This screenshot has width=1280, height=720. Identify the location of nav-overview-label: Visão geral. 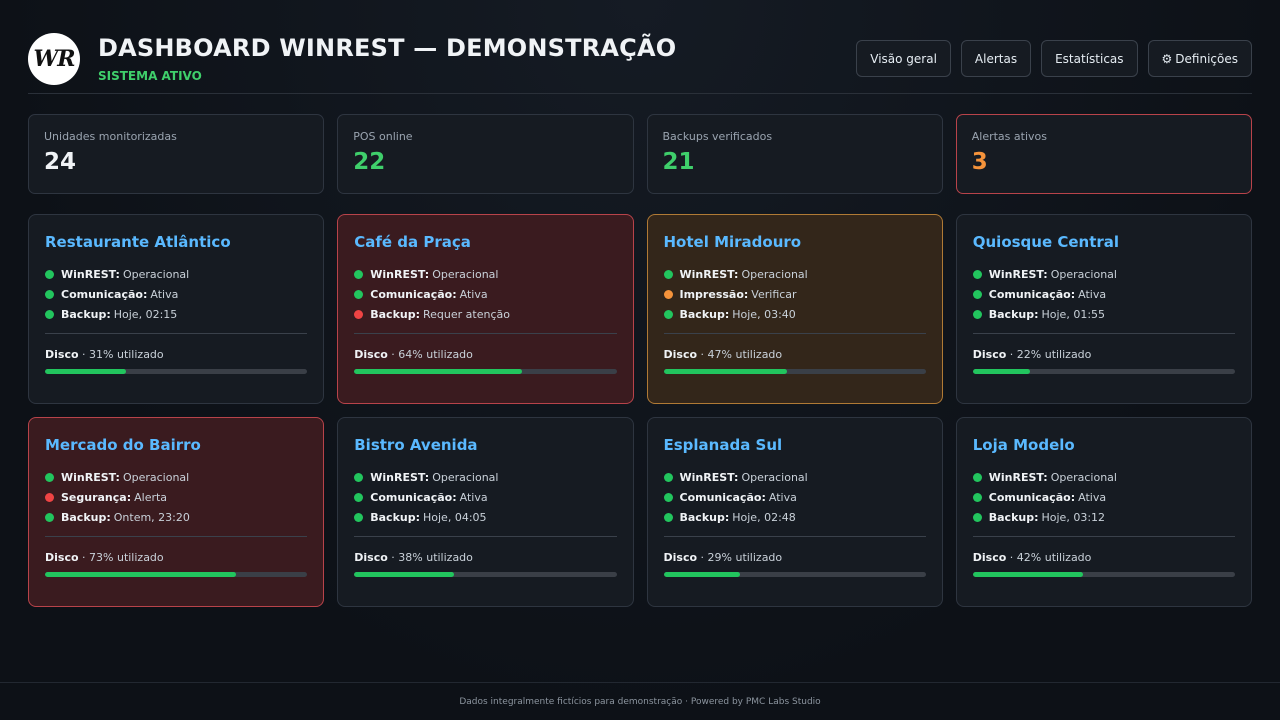
(903, 58).